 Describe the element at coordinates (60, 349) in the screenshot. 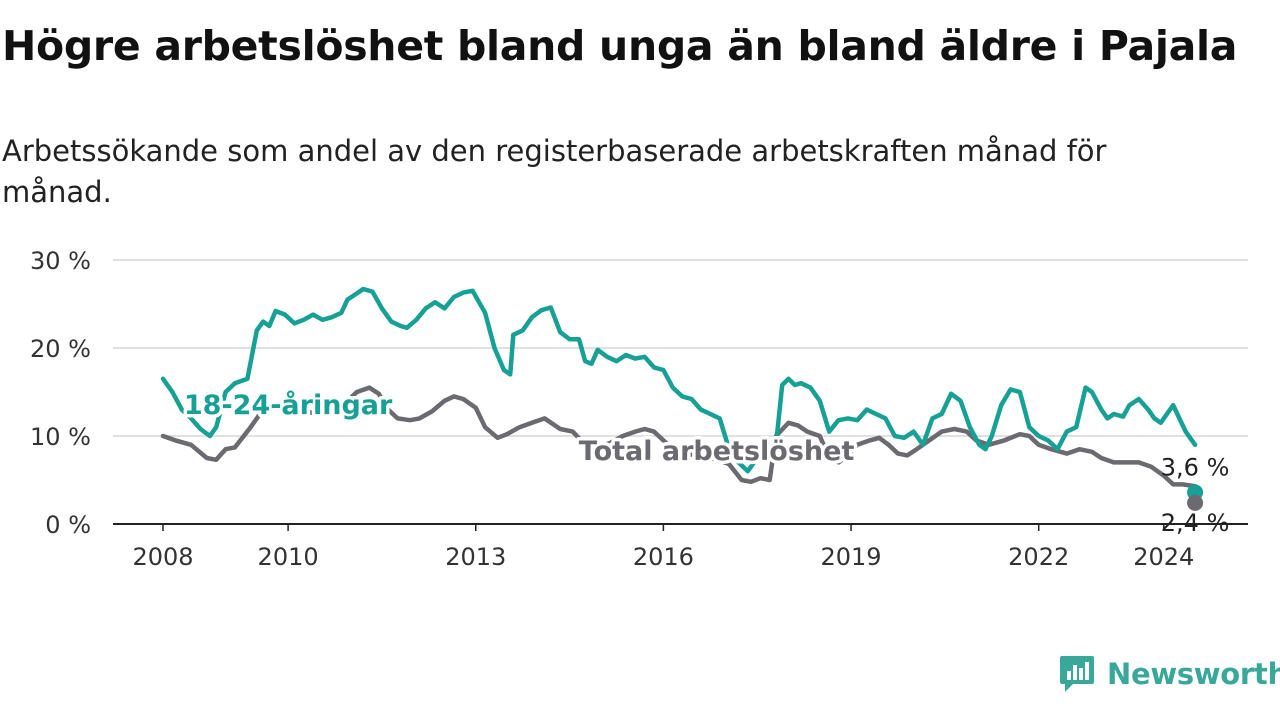

I see `y-tick-label: 20 %` at that location.